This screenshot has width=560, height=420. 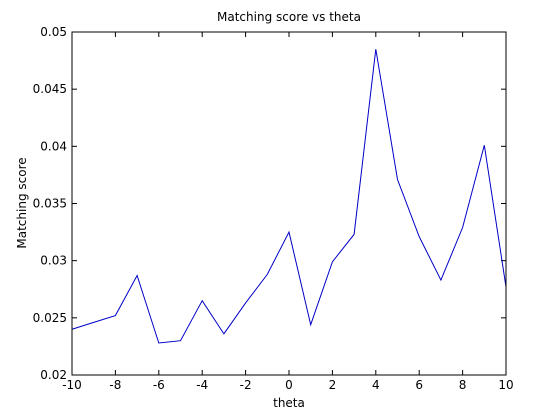 I want to click on y-tick-label: 0.02, so click(x=53, y=375).